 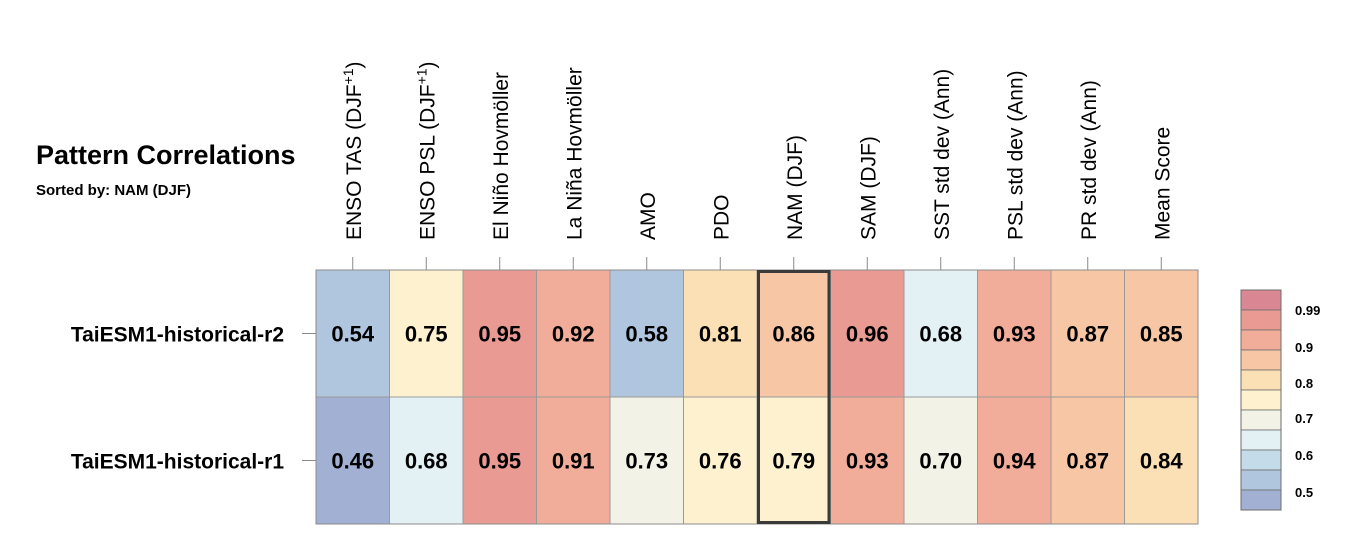 I want to click on row-label: TaiESM1-historical-r1, so click(x=177, y=462).